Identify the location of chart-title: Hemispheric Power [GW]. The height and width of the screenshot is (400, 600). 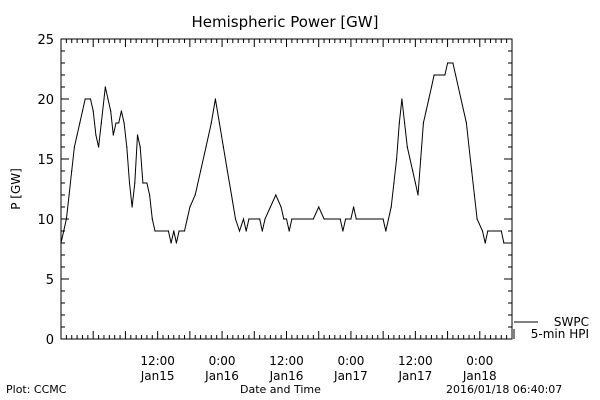
(285, 22).